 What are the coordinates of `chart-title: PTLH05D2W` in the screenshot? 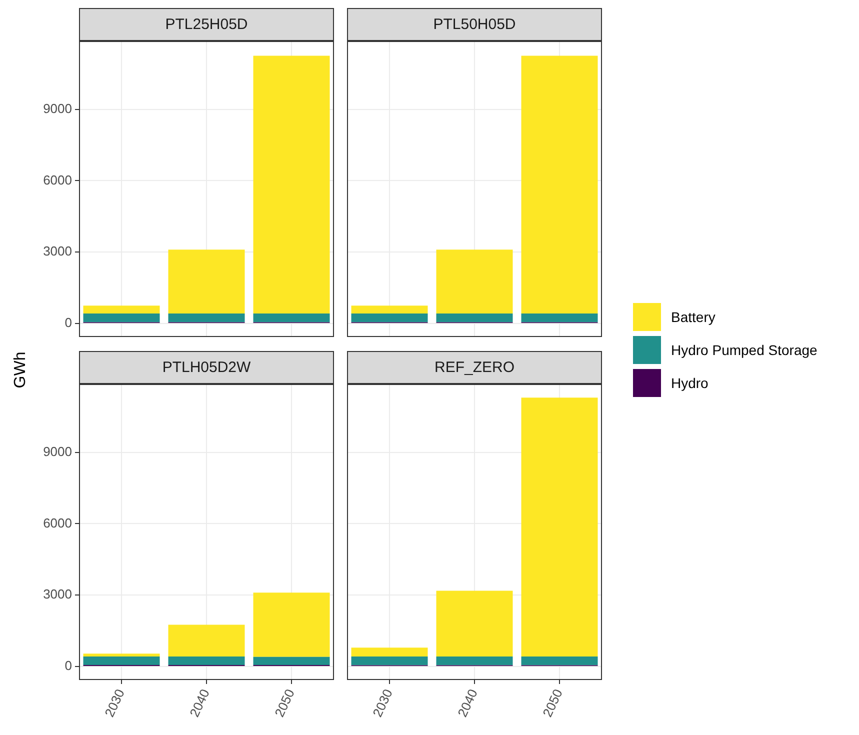 It's located at (206, 367).